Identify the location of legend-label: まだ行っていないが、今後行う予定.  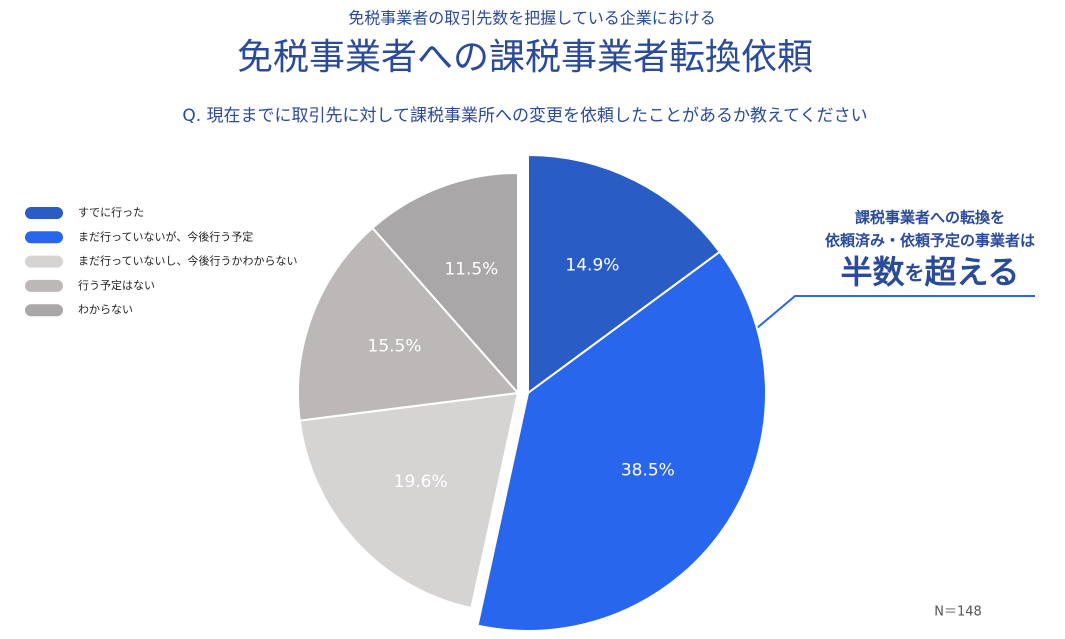
(165, 236).